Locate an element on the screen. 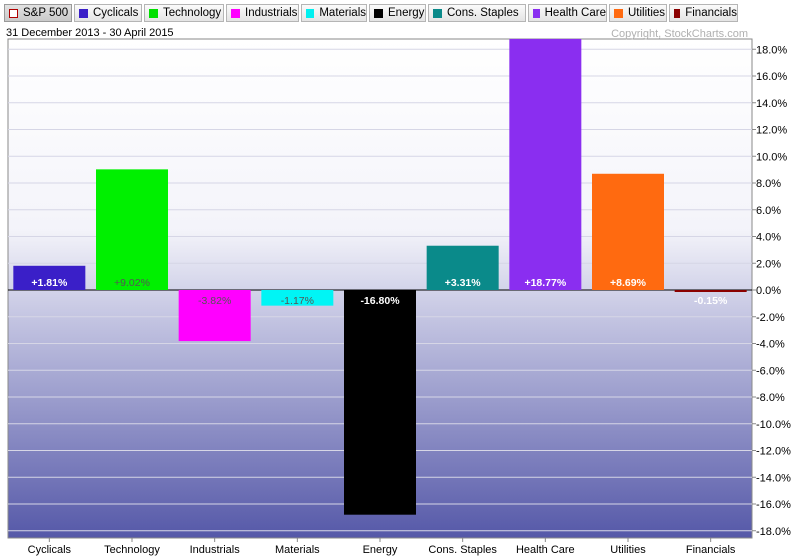 This screenshot has width=793, height=557. y-tick-label: -10.0% is located at coordinates (773, 425).